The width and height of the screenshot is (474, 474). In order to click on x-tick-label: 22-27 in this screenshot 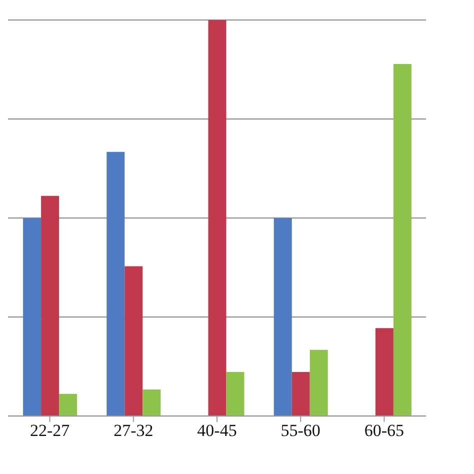, I will do `click(50, 430)`.